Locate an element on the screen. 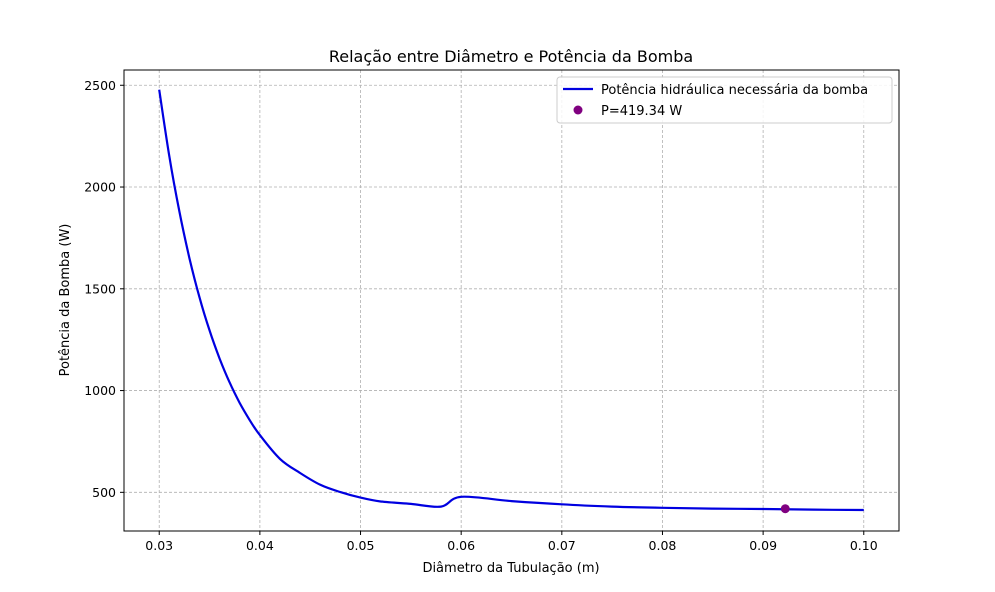 Image resolution: width=995 pixels, height=592 pixels. x-tick-label: 0.10 is located at coordinates (864, 545).